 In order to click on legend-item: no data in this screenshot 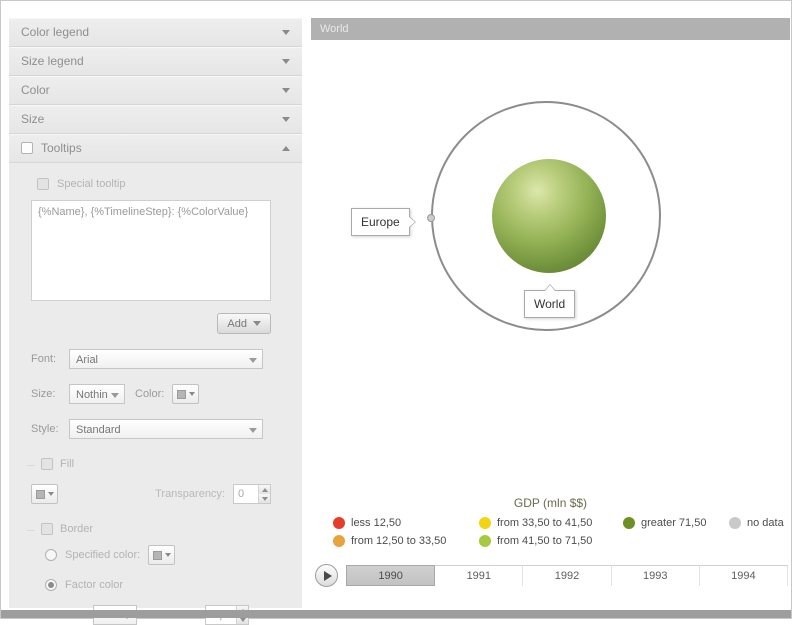, I will do `click(759, 523)`.